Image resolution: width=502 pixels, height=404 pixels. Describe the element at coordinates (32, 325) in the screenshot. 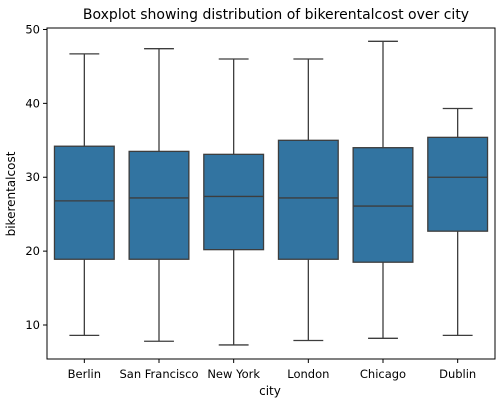

I see `y-tick-label: 10` at that location.